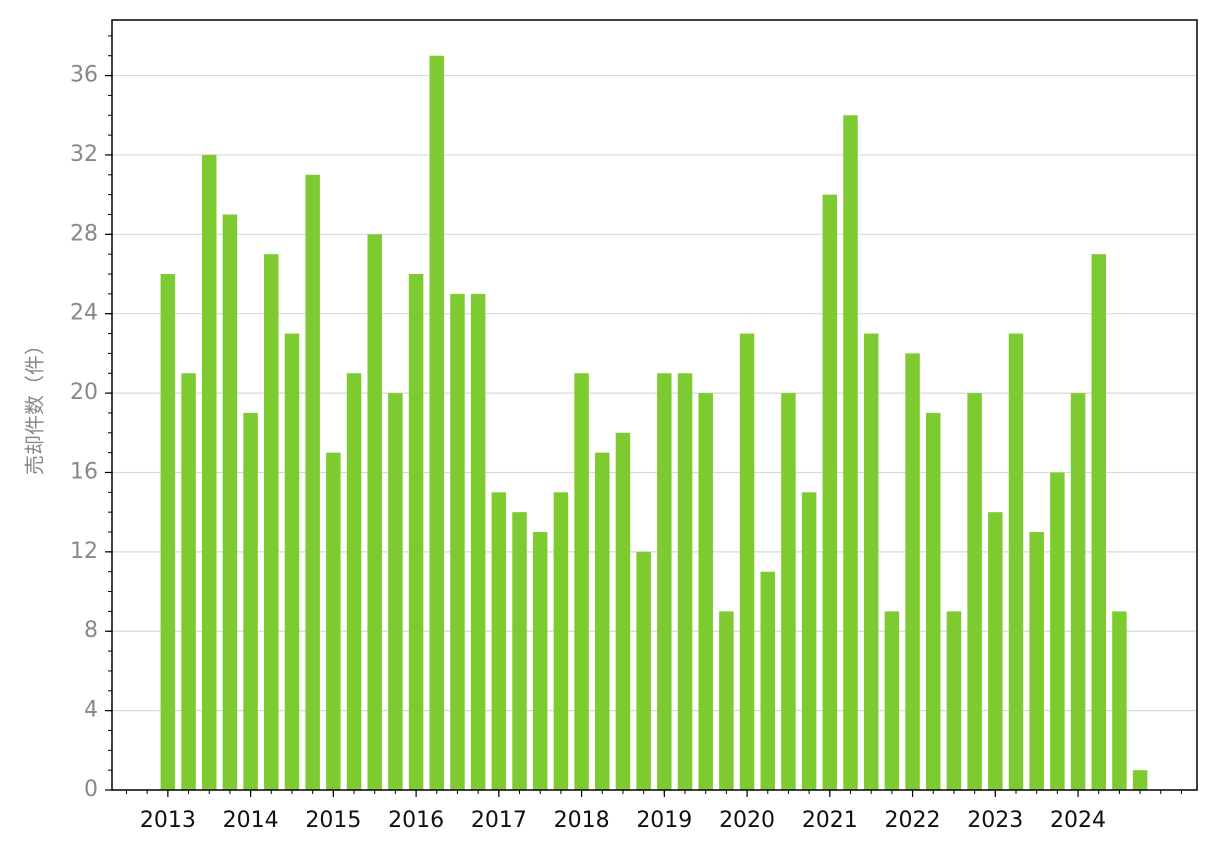  What do you see at coordinates (84, 551) in the screenshot?
I see `y-tick-label: 12` at bounding box center [84, 551].